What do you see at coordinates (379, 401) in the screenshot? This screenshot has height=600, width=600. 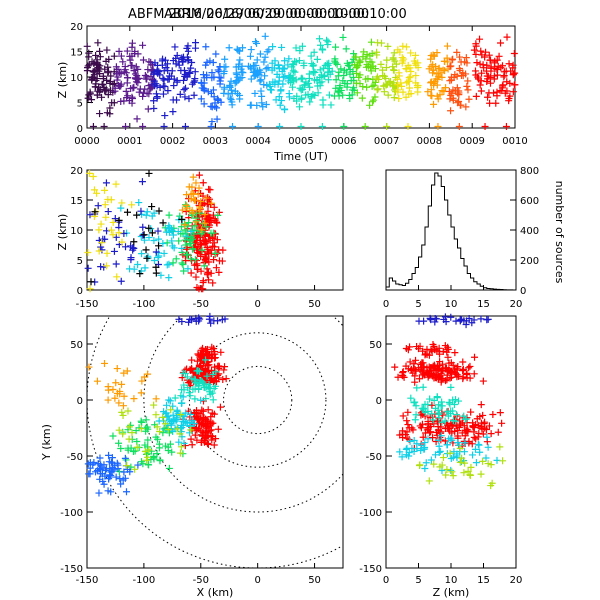 I see `hy-y-tick-label: 0` at bounding box center [379, 401].